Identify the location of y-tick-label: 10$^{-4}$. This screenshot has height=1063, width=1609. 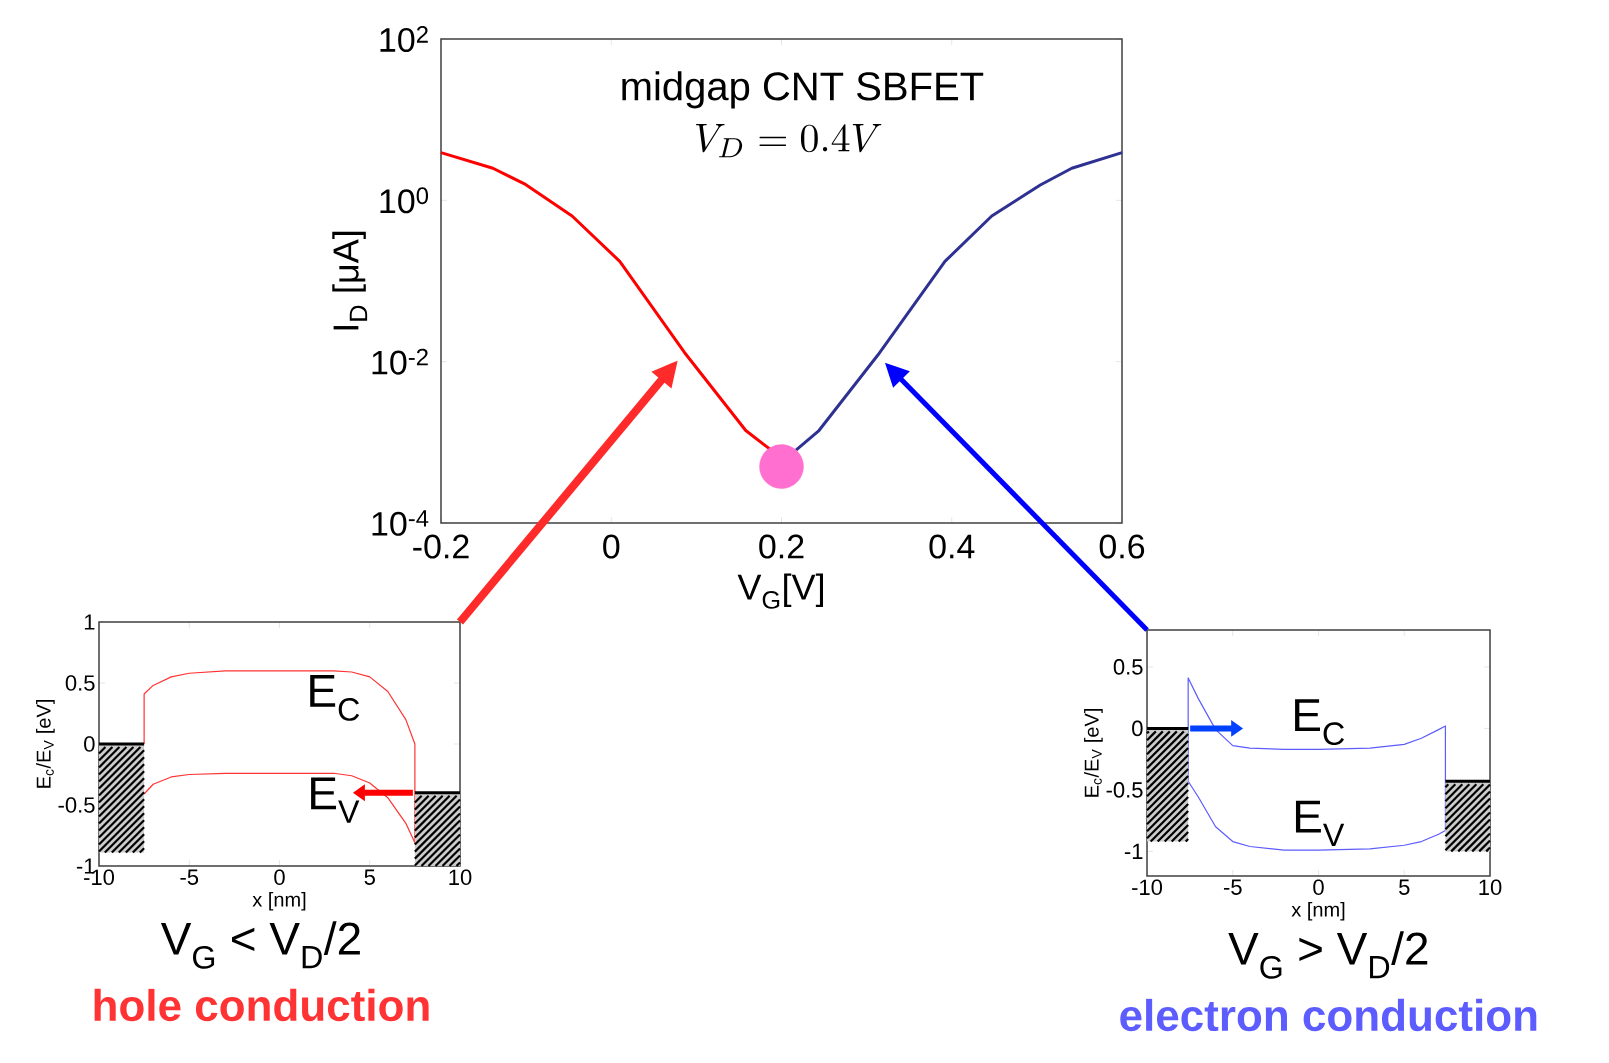
(400, 523).